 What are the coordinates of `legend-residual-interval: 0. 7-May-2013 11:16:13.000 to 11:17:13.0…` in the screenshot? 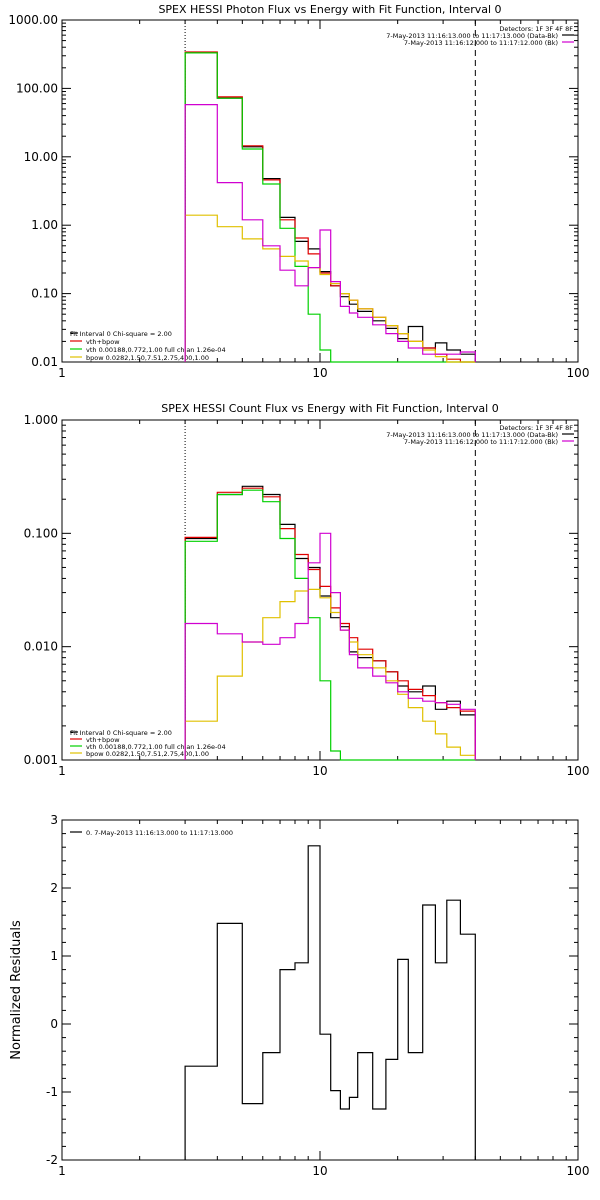 It's located at (159, 833).